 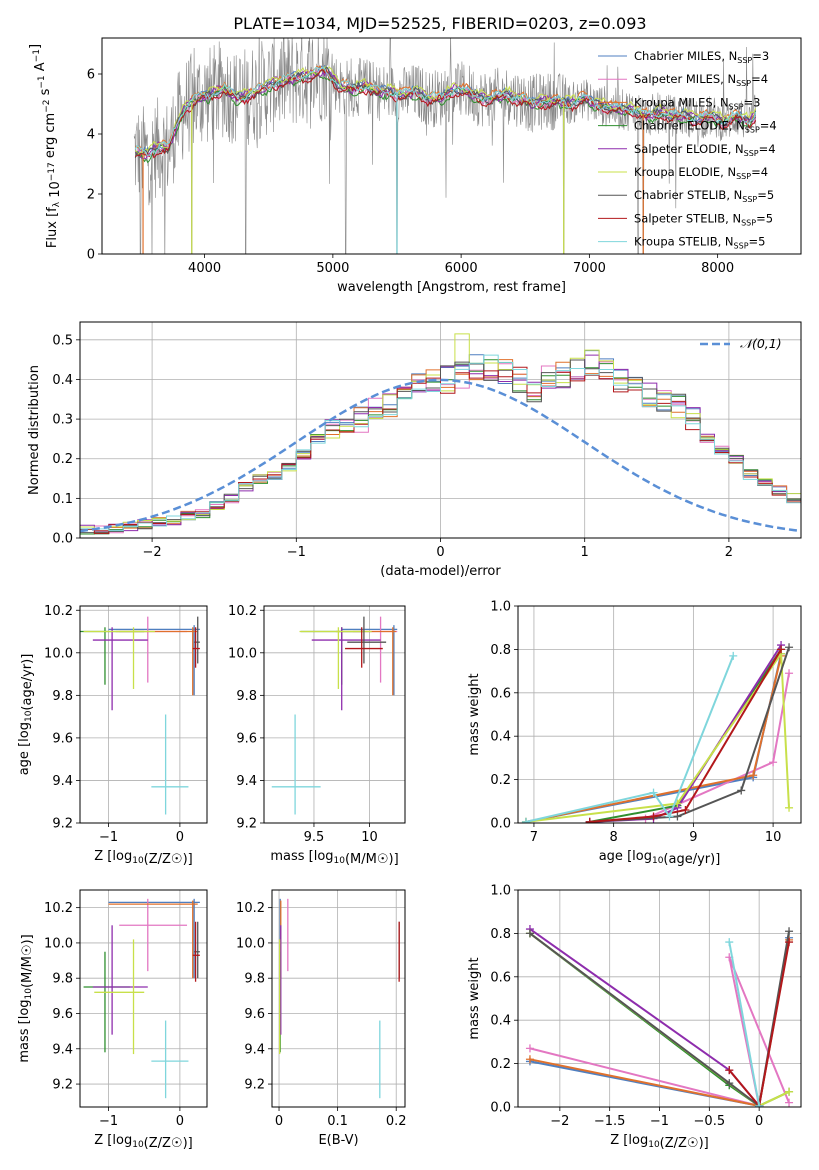 What do you see at coordinates (451, 287) in the screenshot?
I see `x-axis-label: wavelength [Angstrom, rest frame]` at bounding box center [451, 287].